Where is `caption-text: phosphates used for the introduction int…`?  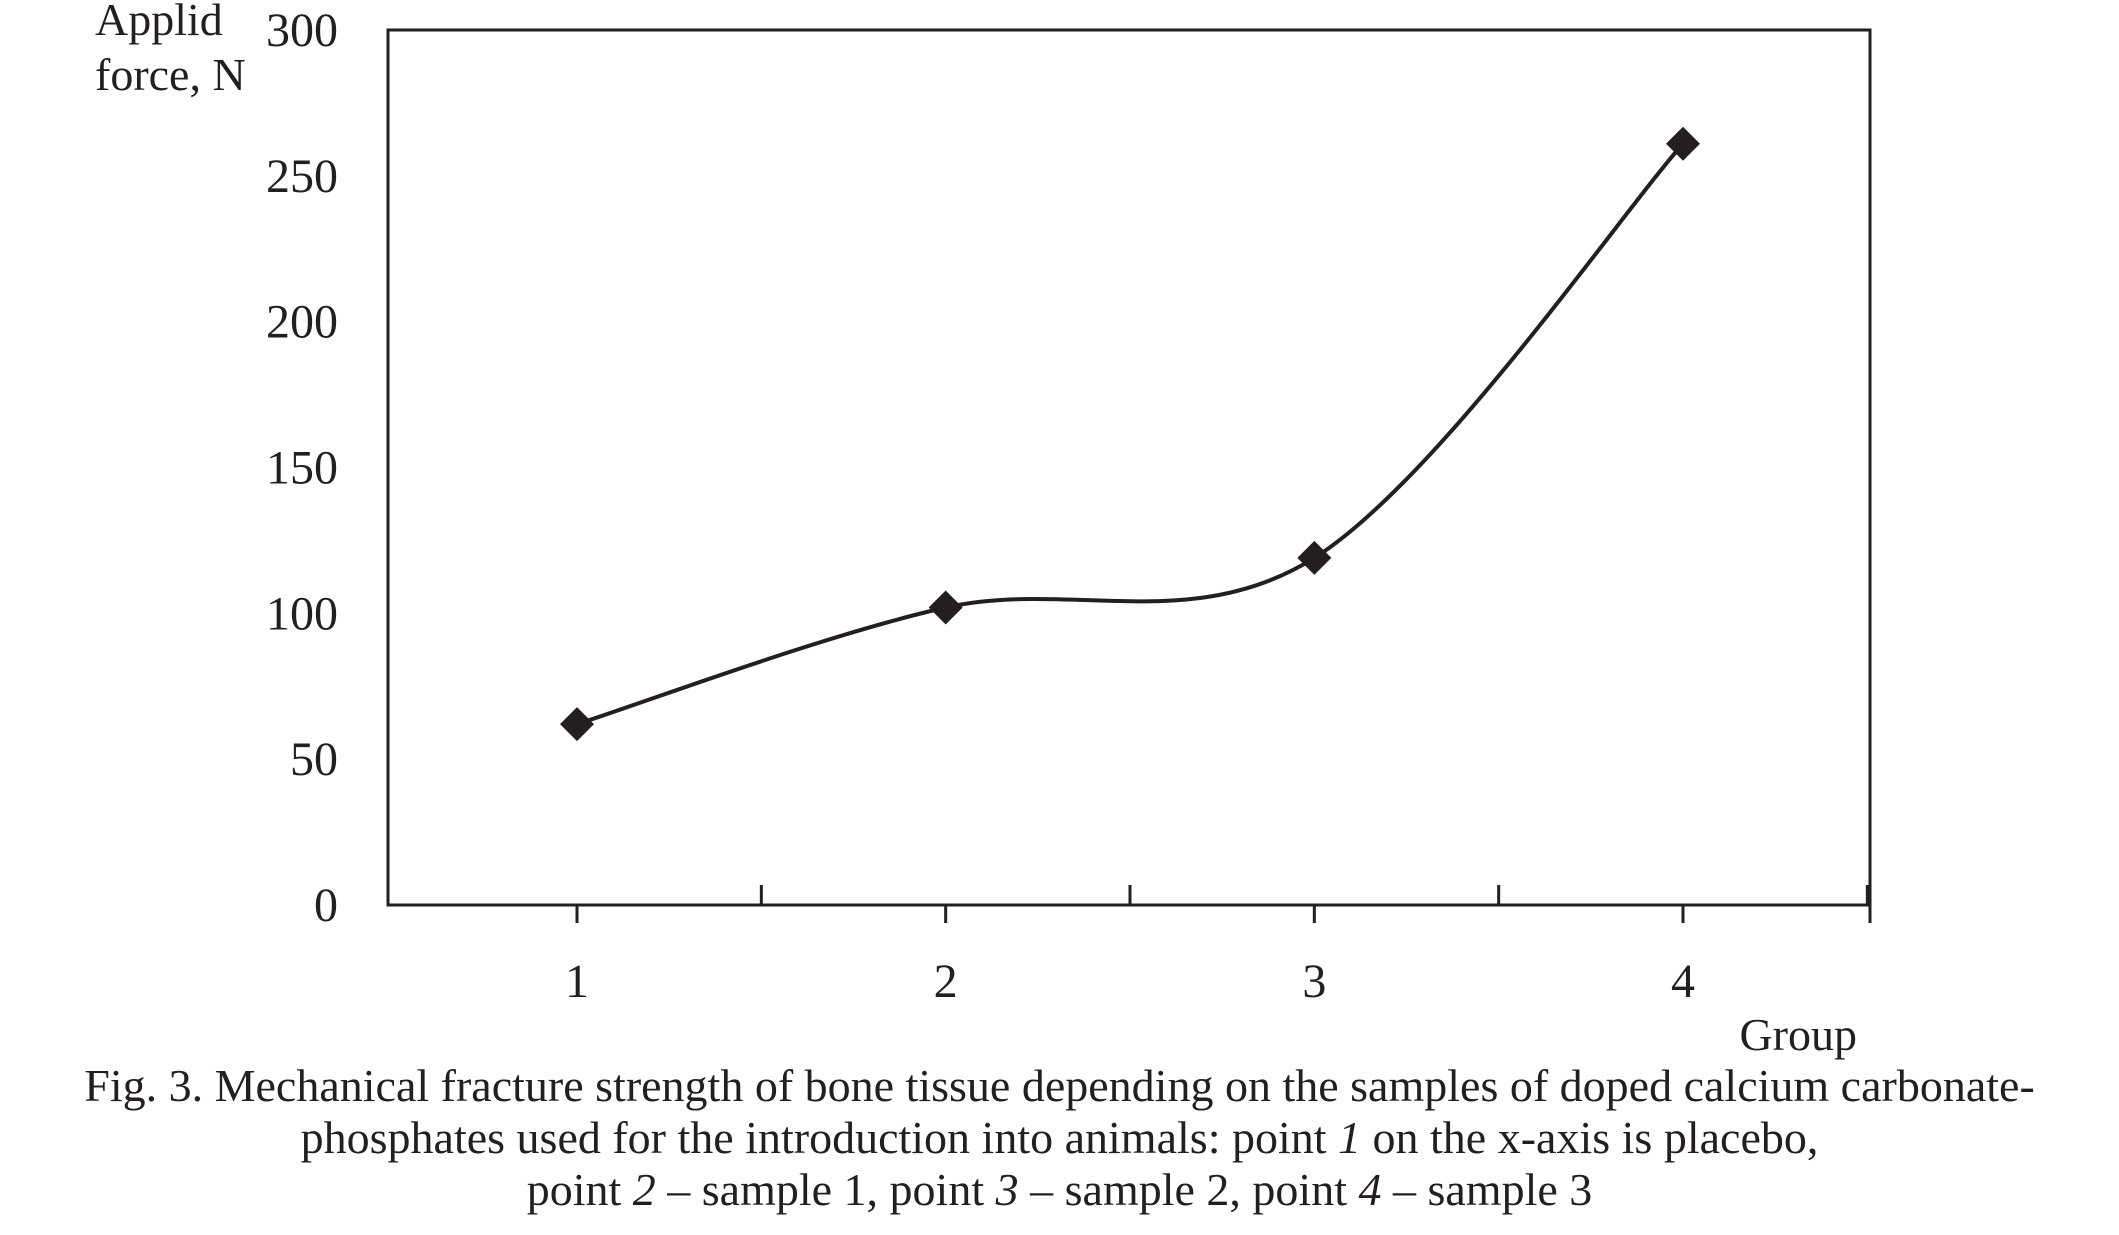
caption-text: phosphates used for the introduction int… is located at coordinates (819, 1137).